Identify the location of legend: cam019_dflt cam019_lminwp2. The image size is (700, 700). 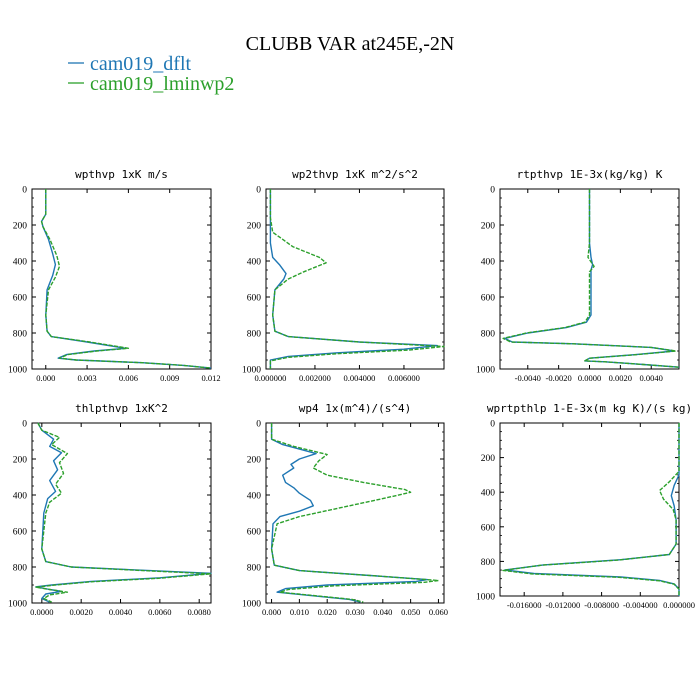
(151, 74).